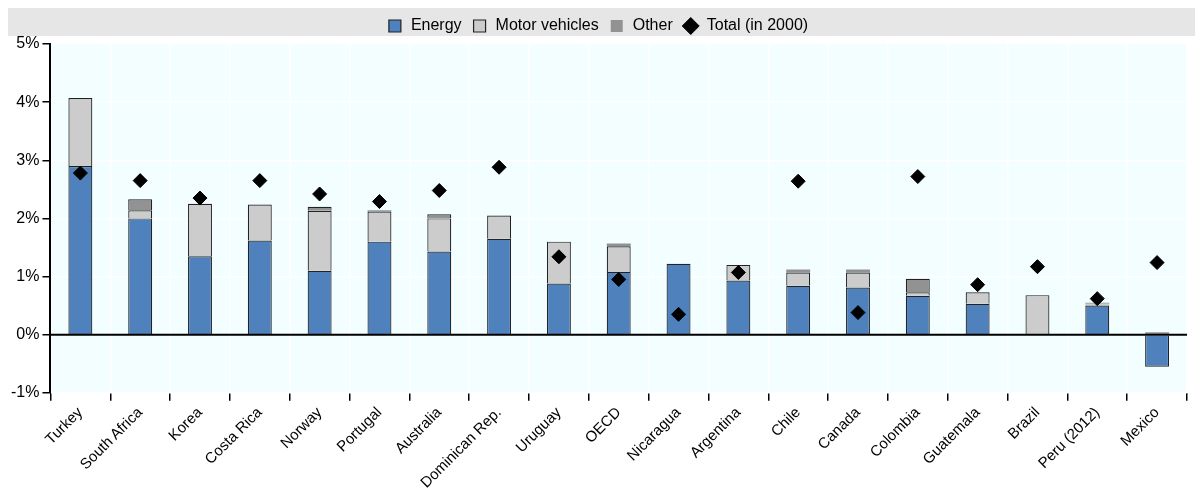  I want to click on y-tick-label: 4%, so click(28, 101).